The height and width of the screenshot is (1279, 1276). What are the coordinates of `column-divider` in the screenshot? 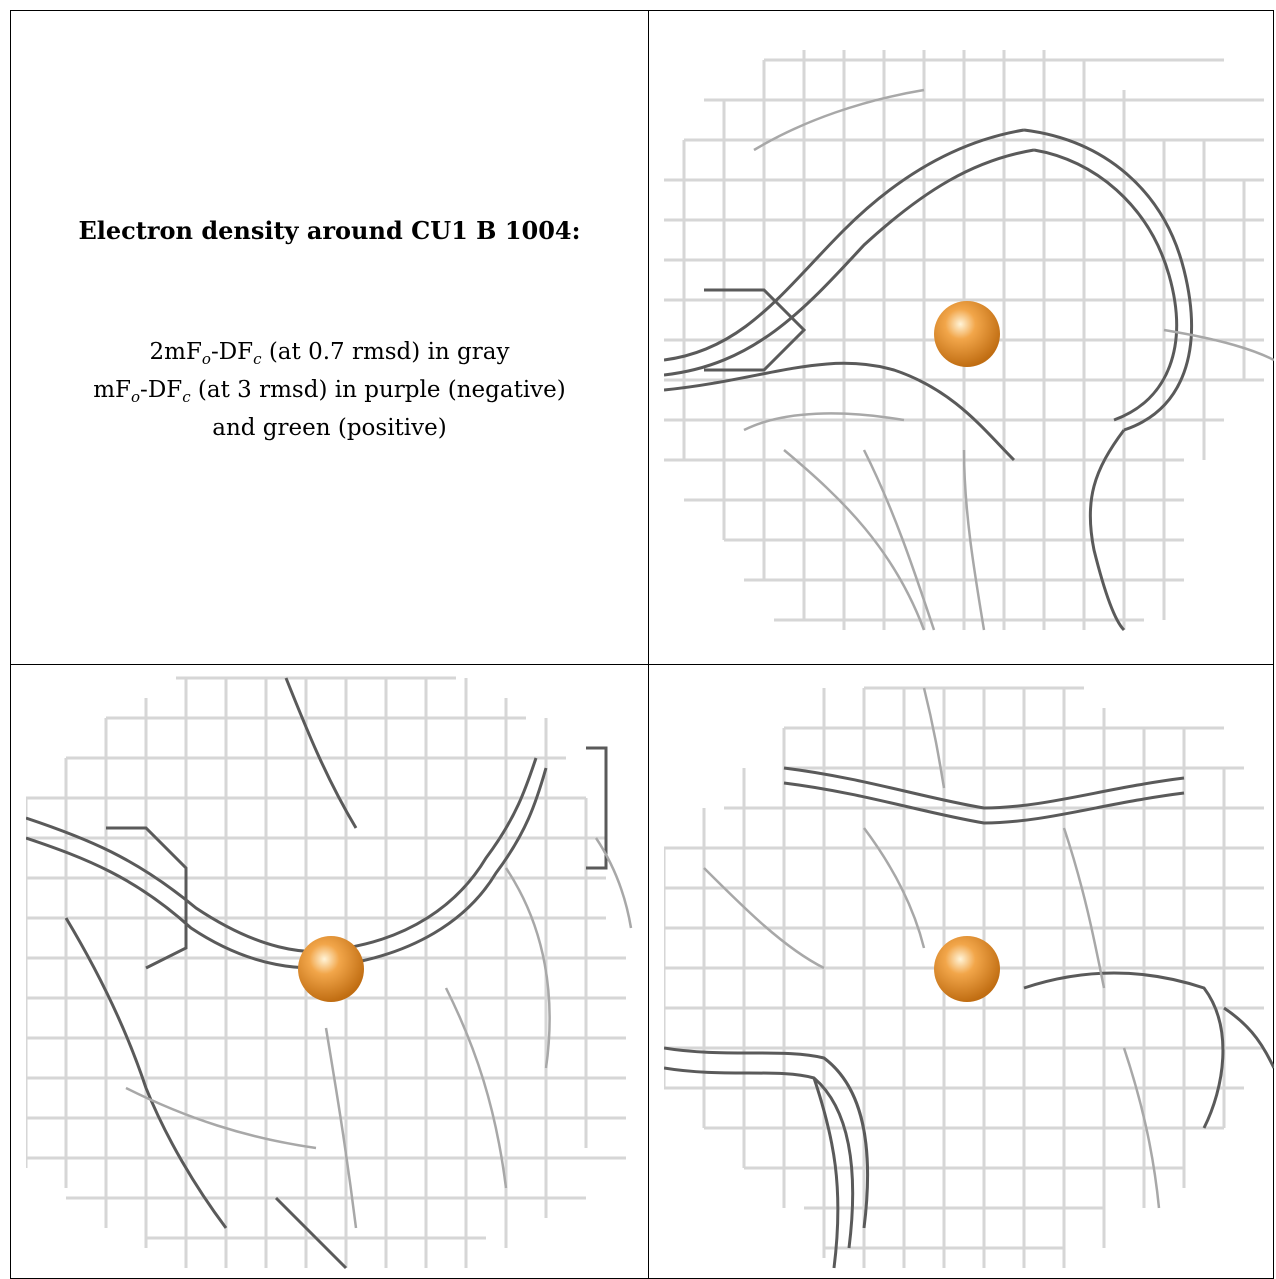 It's located at (648, 644).